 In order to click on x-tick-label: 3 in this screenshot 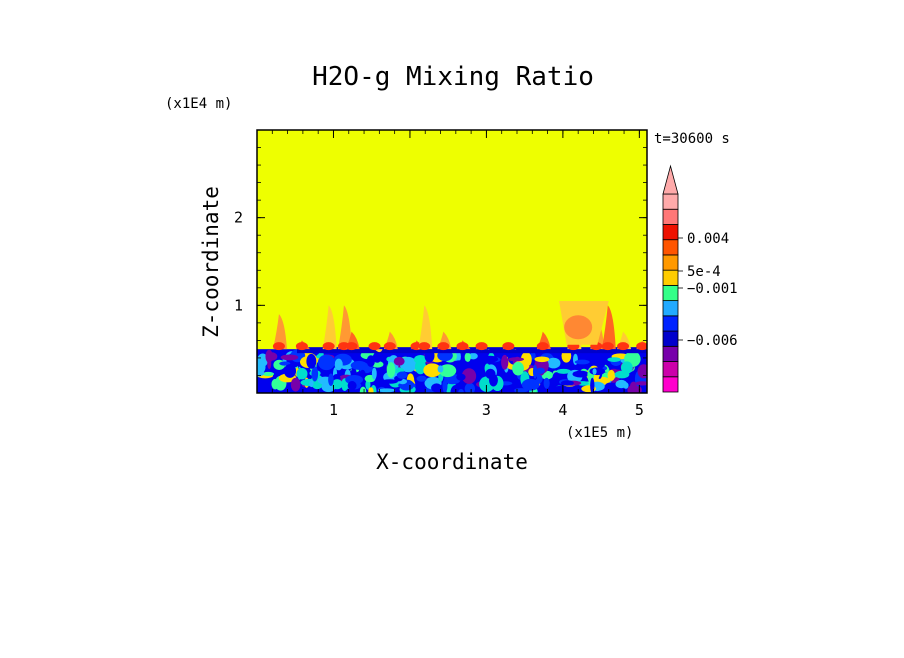, I will do `click(486, 410)`.